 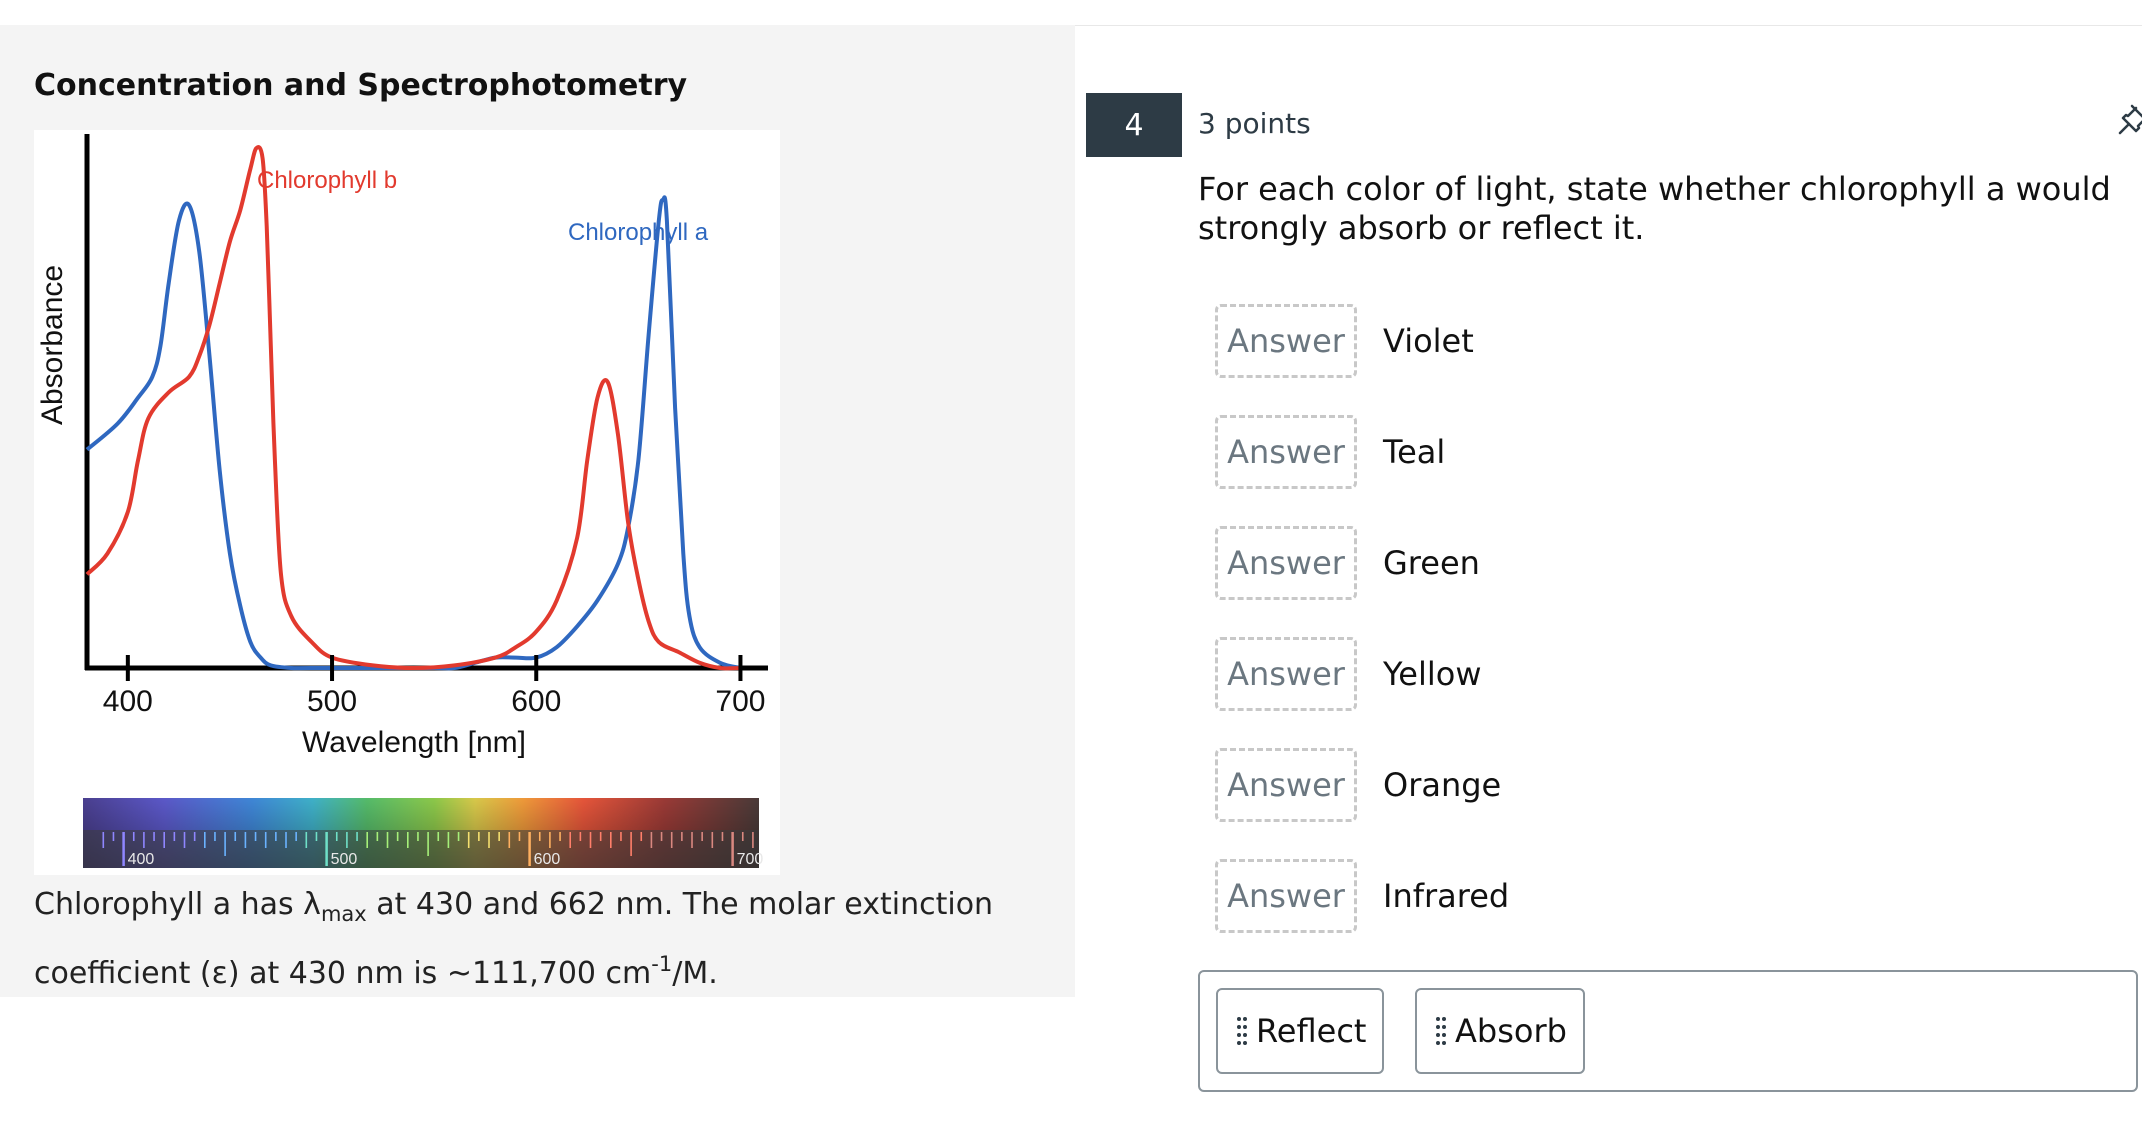 I want to click on series-layer, so click(x=413, y=408).